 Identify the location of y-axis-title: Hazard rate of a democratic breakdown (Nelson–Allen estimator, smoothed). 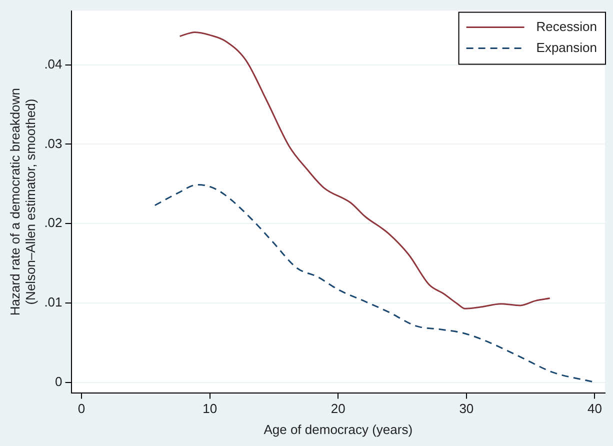
(22, 202).